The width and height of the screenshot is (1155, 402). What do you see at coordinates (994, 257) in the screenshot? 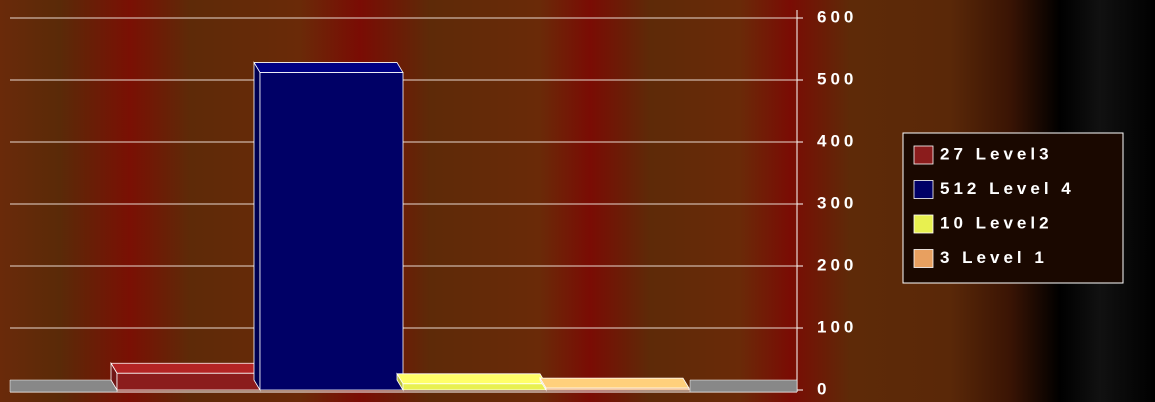
I see `legend-label: 3 Level 1` at bounding box center [994, 257].